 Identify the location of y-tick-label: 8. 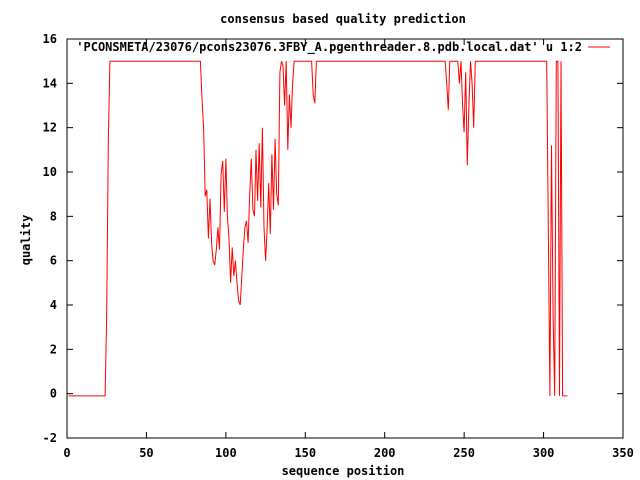
(53, 216).